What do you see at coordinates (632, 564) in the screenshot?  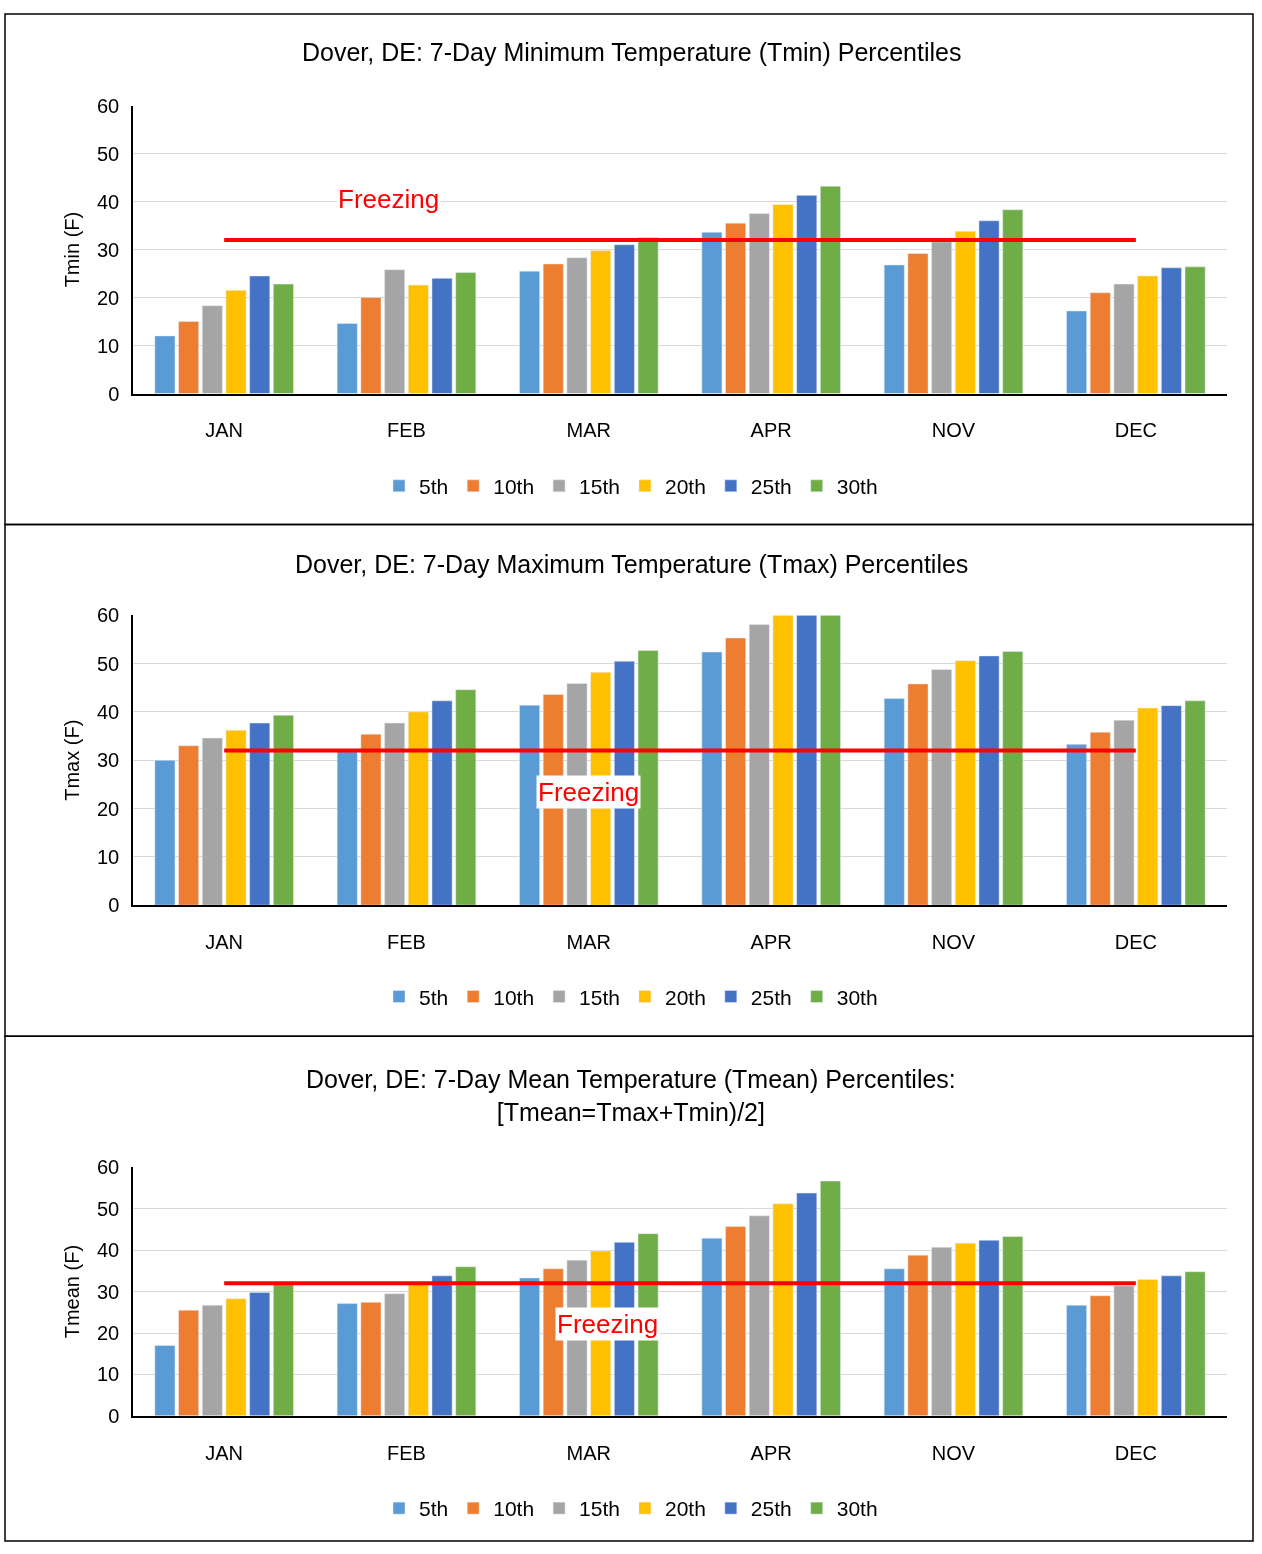 I see `chart-title: Dover, DE: 7-Day Maximum Temperature (Tmax) Percentiles` at bounding box center [632, 564].